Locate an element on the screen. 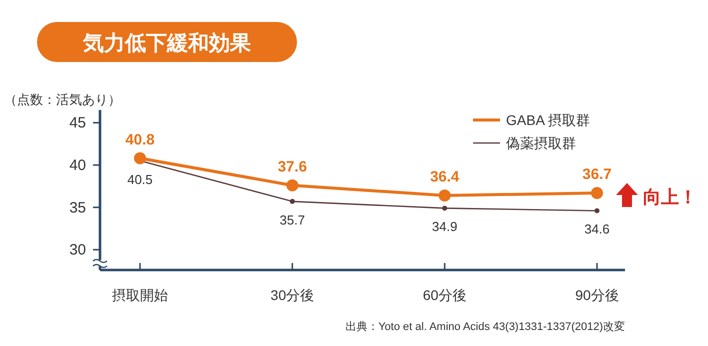 The height and width of the screenshot is (346, 708). data-label: 34.9 is located at coordinates (445, 226).